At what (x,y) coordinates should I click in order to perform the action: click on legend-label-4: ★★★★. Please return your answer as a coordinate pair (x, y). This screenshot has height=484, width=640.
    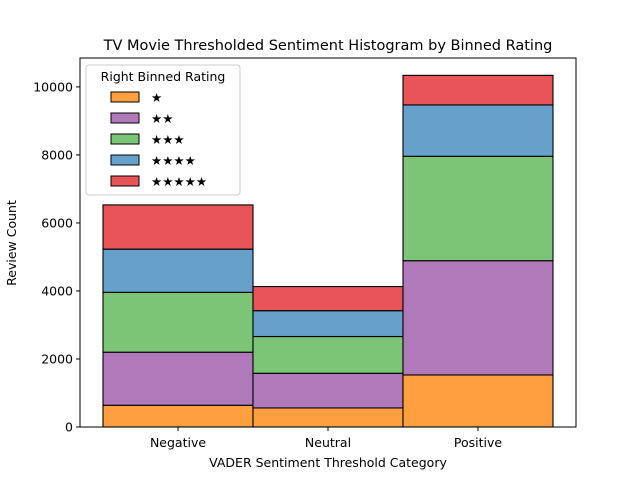
    Looking at the image, I should click on (173, 160).